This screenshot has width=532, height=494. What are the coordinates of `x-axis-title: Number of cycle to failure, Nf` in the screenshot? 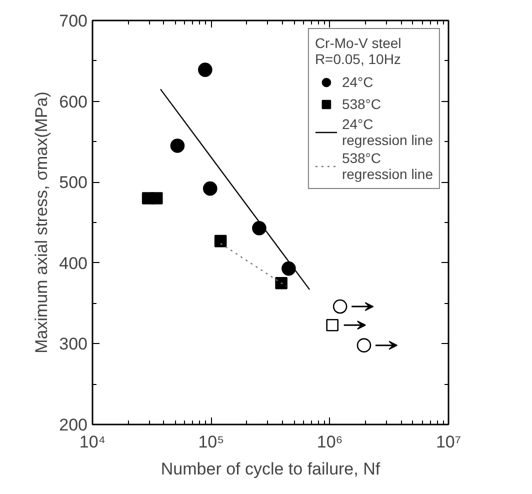 It's located at (270, 469).